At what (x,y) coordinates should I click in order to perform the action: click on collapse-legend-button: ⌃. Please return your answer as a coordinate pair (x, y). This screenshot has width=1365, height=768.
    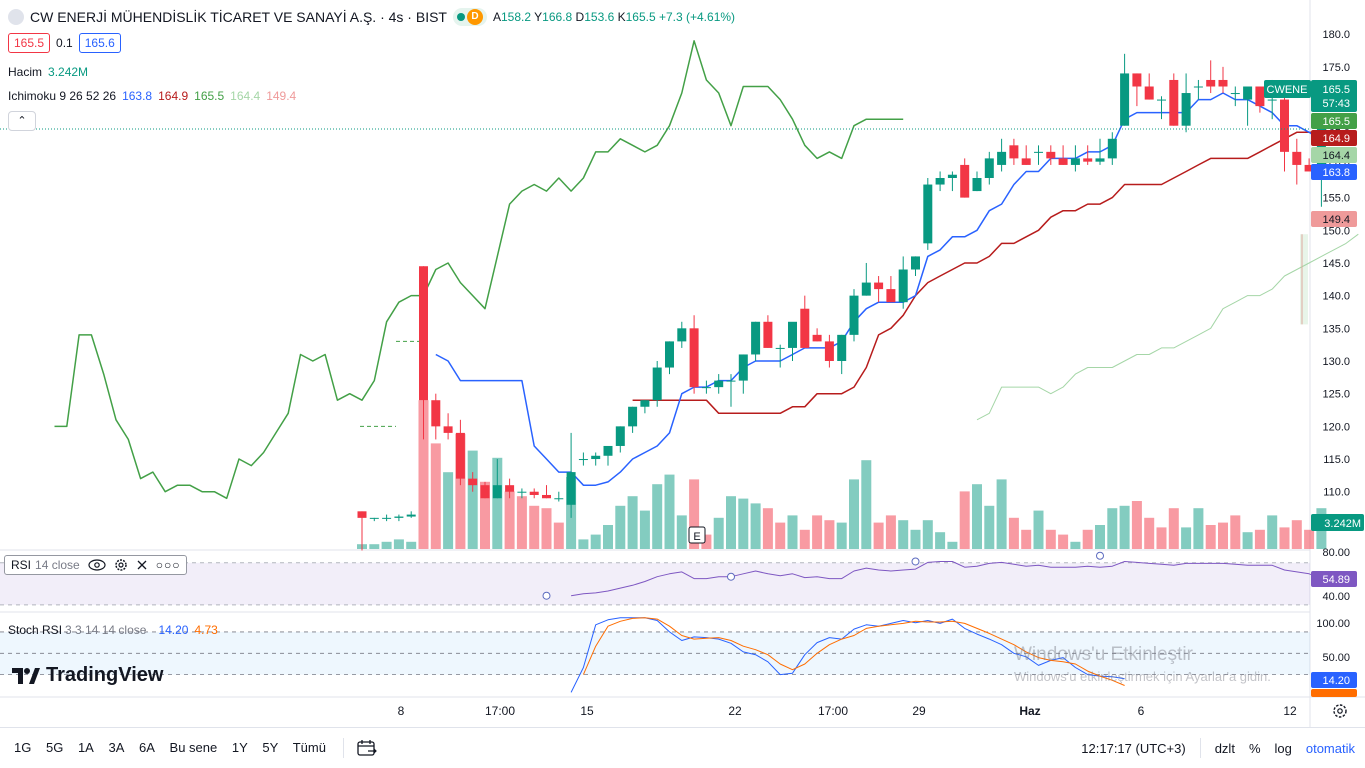
    Looking at the image, I should click on (22, 121).